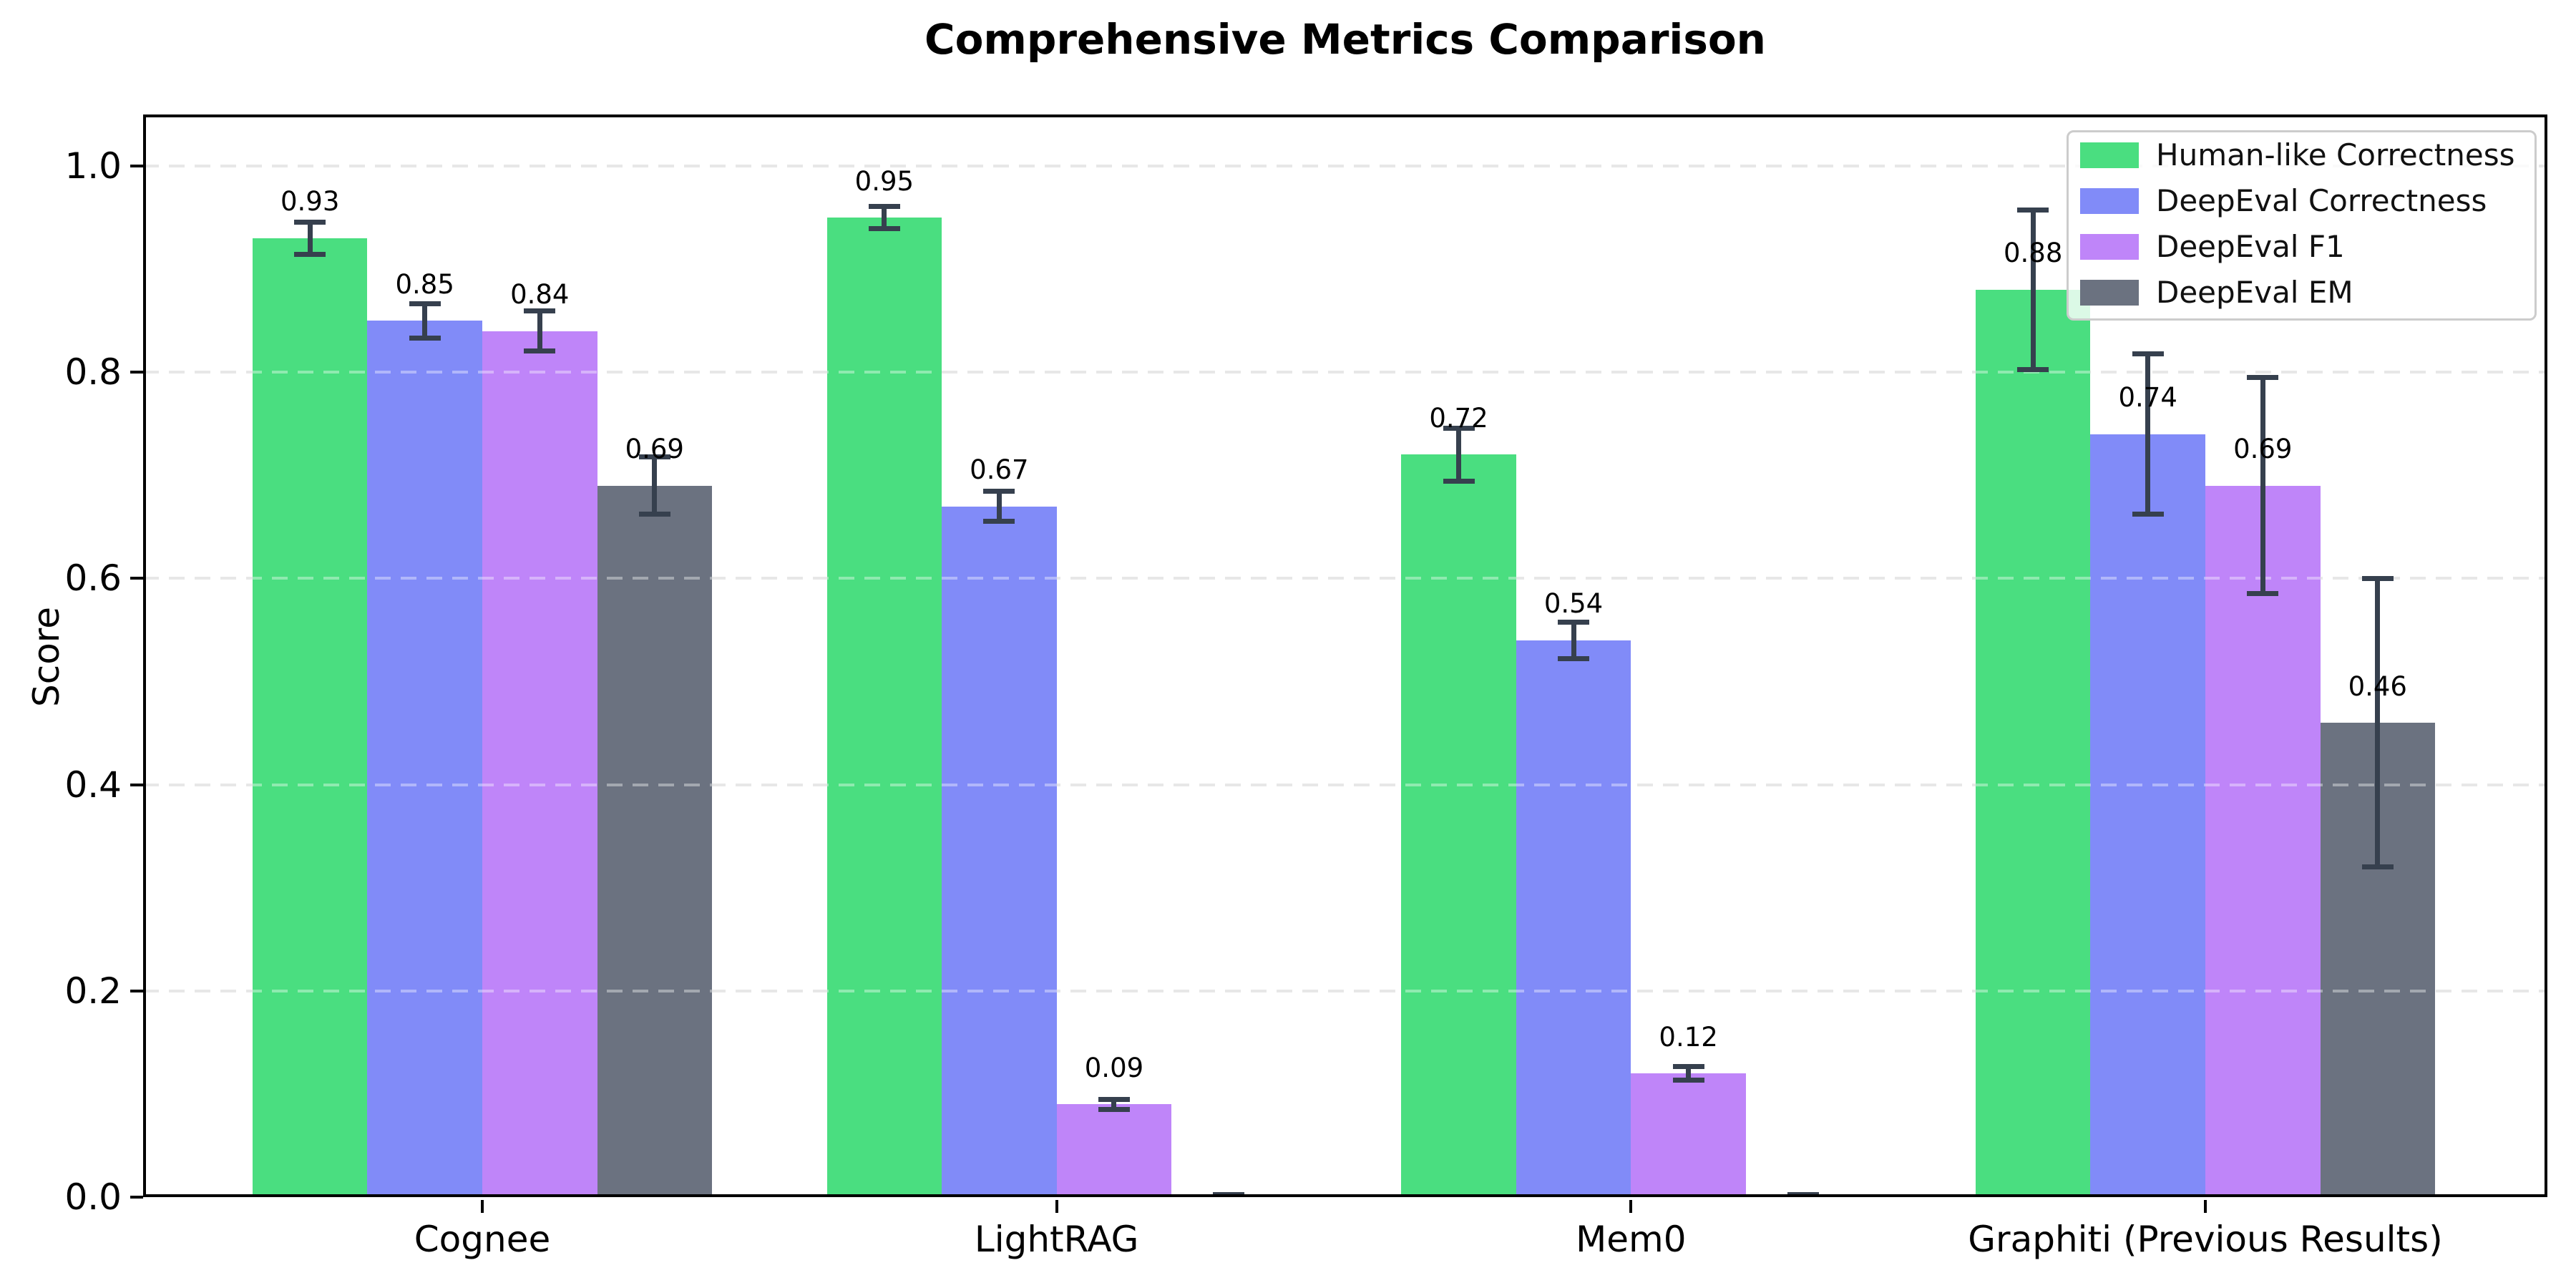  What do you see at coordinates (2254, 292) in the screenshot?
I see `legend-label: DeepEval EM` at bounding box center [2254, 292].